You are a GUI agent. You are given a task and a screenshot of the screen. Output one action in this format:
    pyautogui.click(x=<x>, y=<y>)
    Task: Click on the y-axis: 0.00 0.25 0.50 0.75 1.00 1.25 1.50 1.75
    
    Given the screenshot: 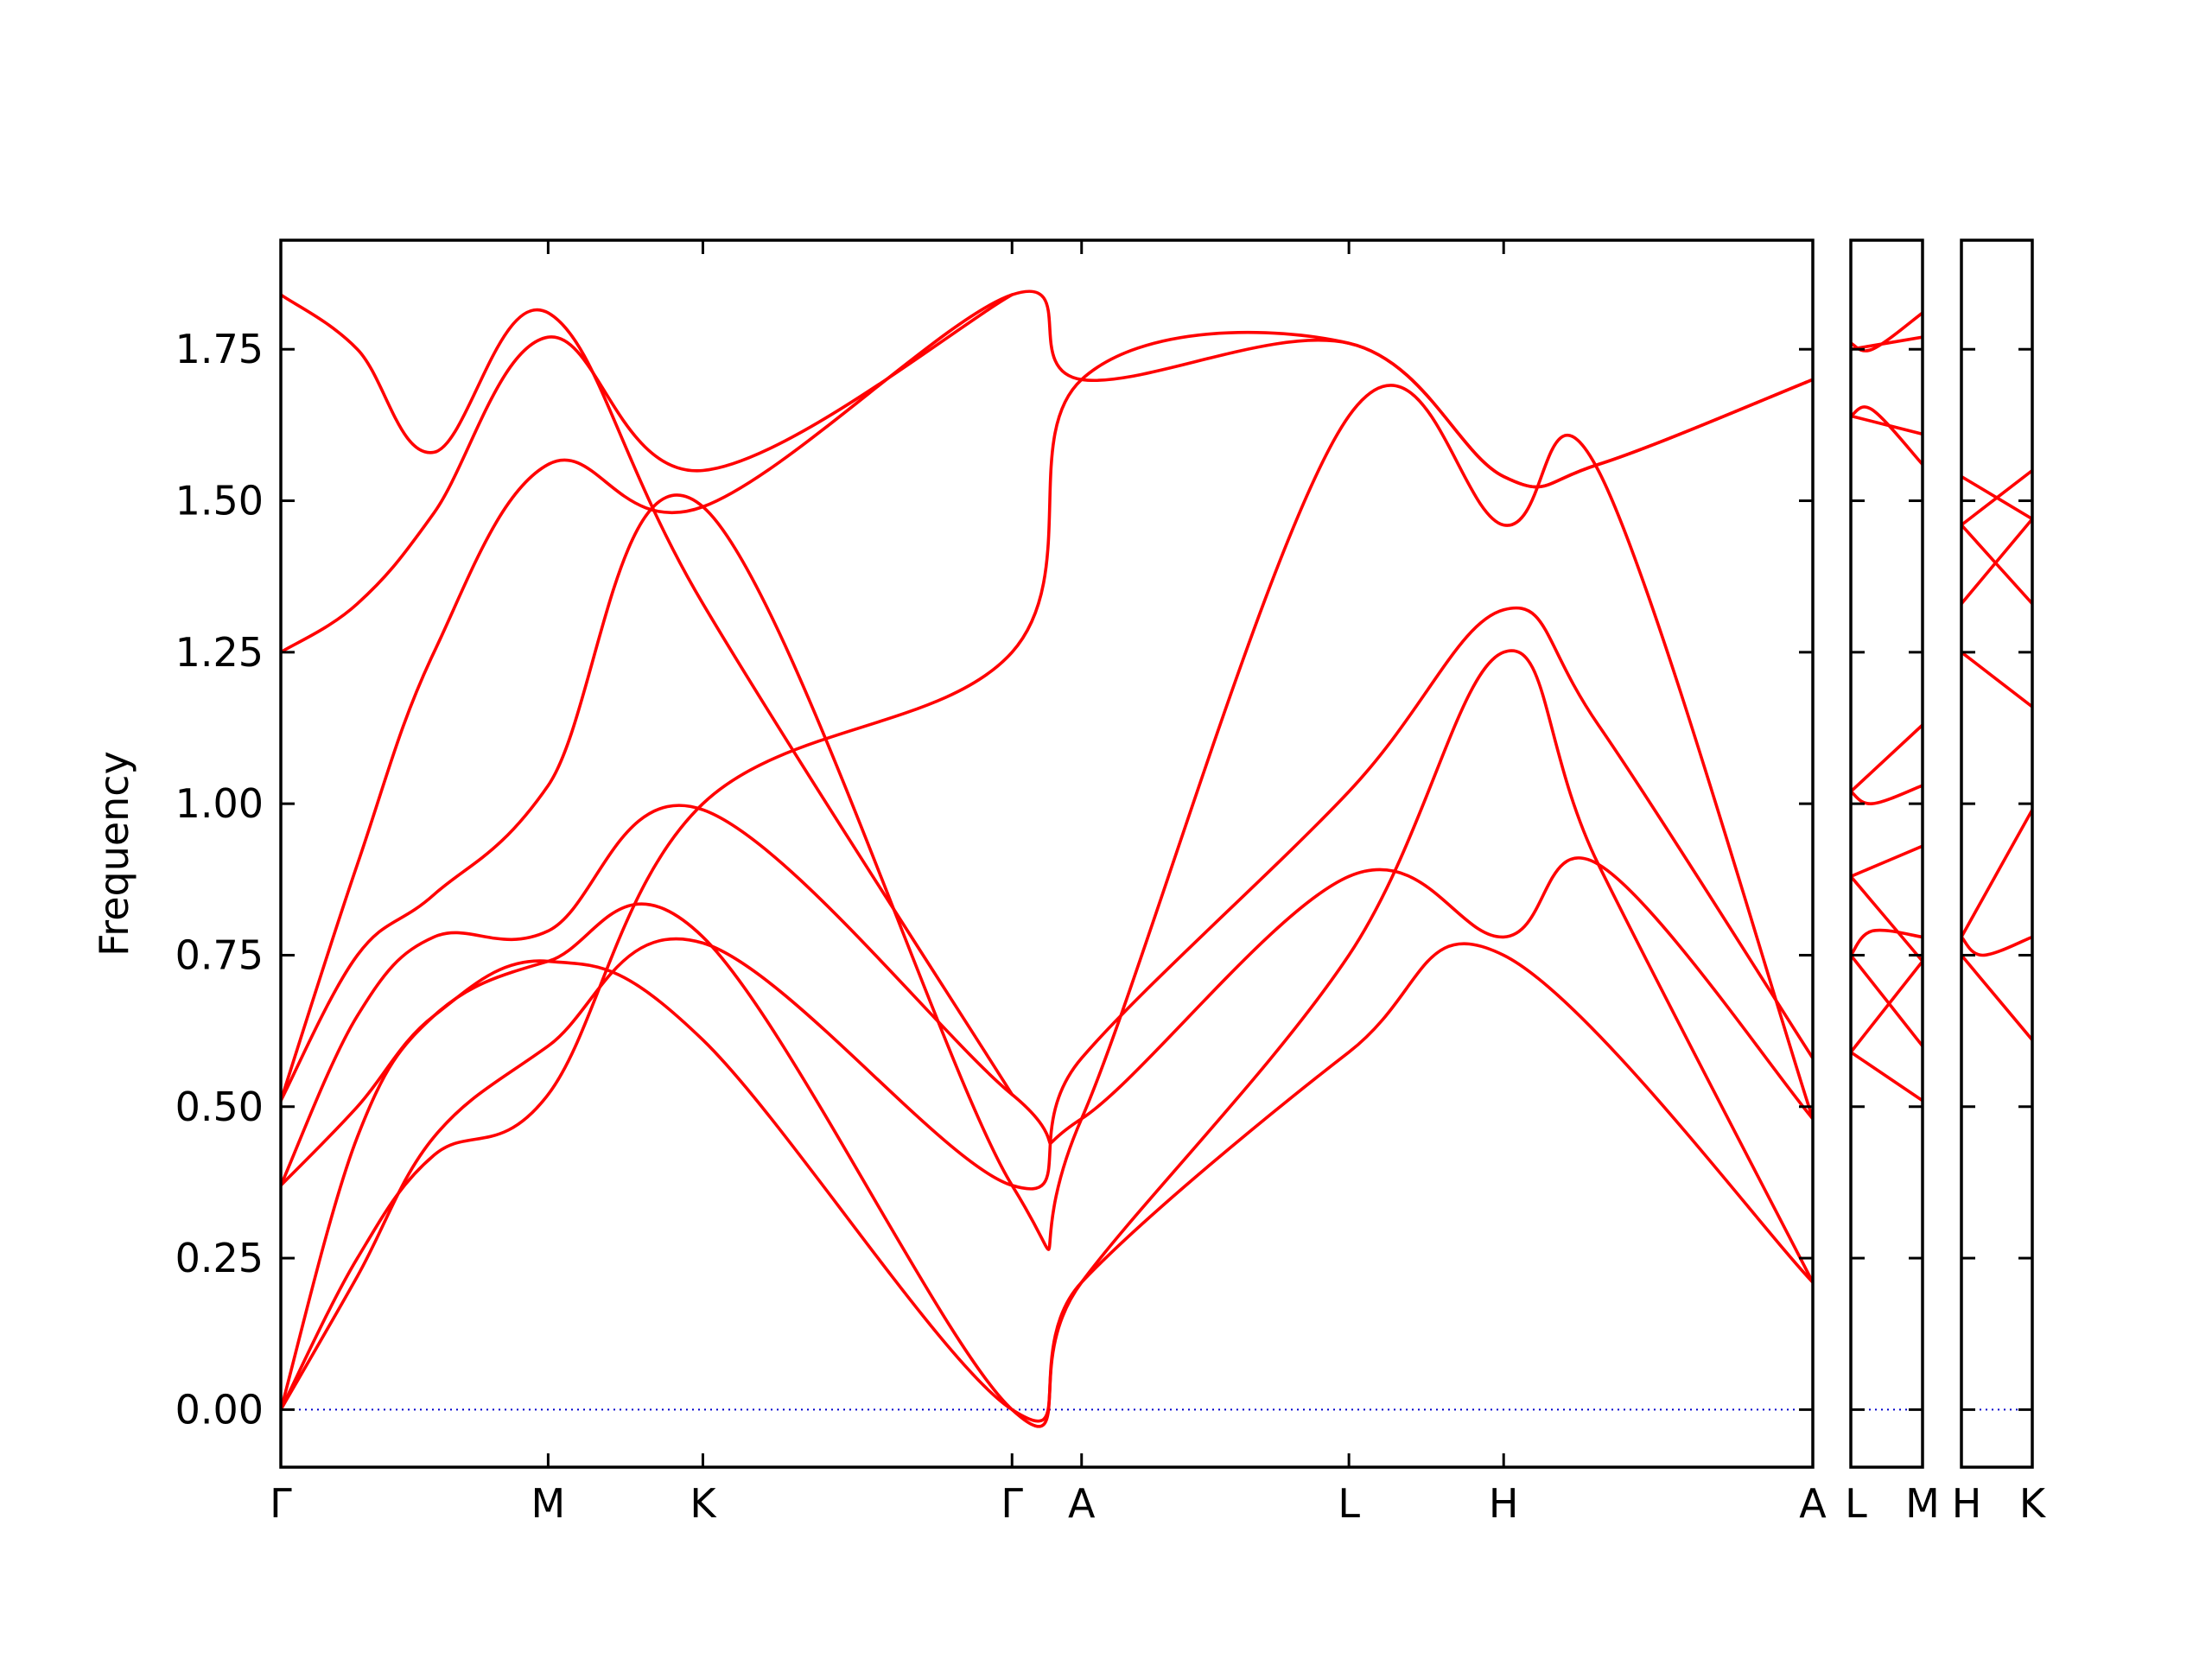 What is the action you would take?
    pyautogui.click(x=219, y=879)
    